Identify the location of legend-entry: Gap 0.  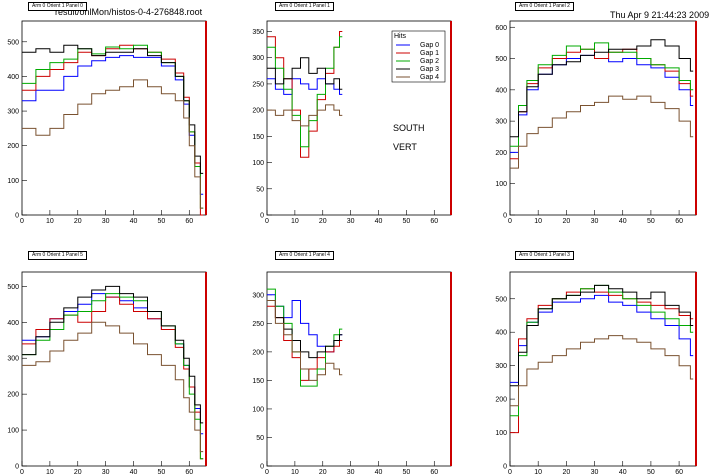
(429, 45).